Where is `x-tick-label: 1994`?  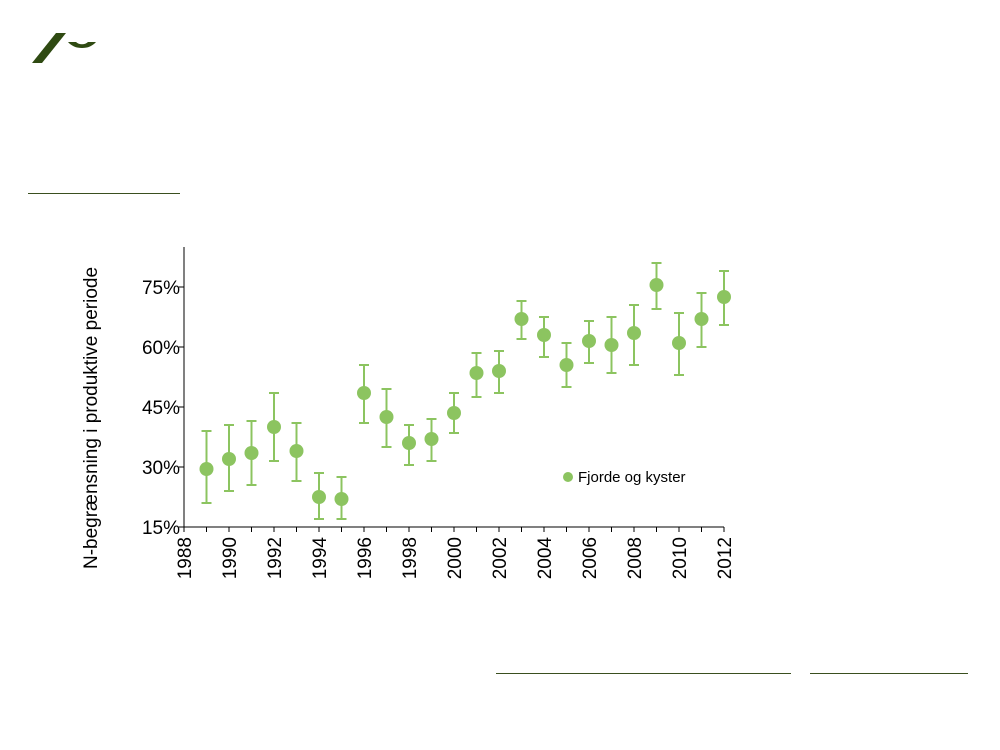 x-tick-label: 1994 is located at coordinates (320, 558).